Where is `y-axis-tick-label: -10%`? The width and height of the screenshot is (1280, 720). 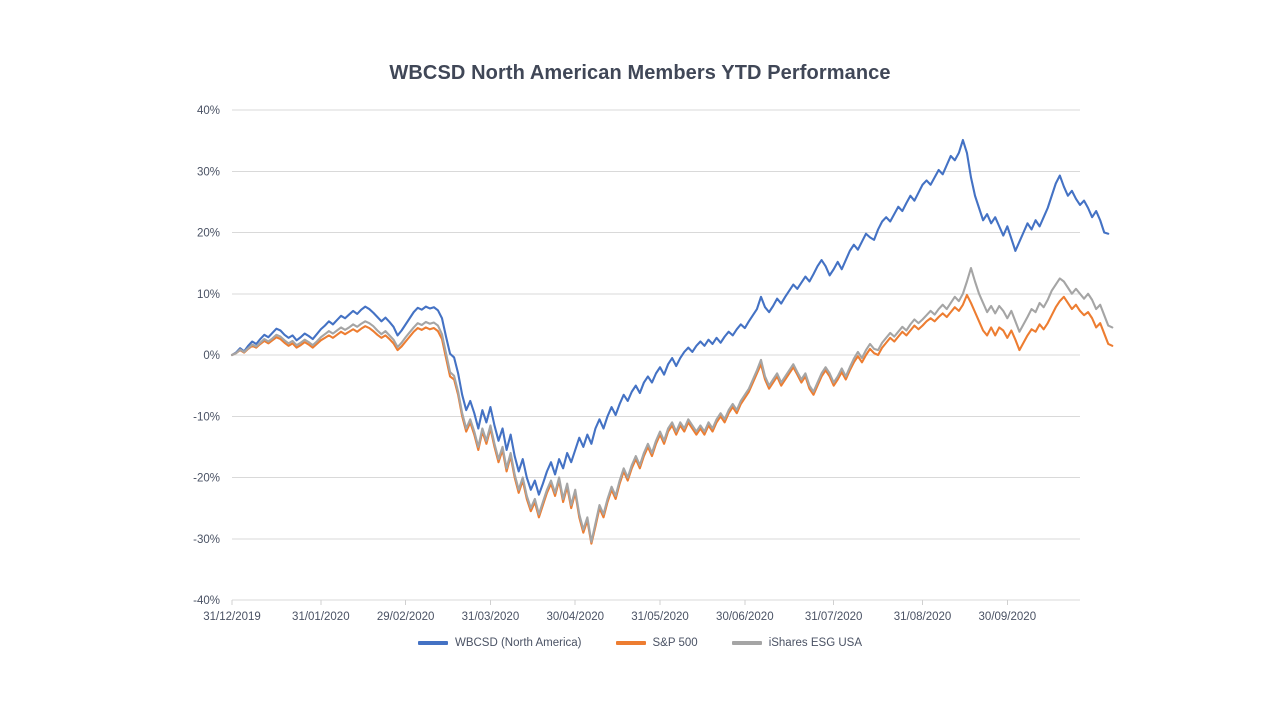 y-axis-tick-label: -10% is located at coordinates (206, 417).